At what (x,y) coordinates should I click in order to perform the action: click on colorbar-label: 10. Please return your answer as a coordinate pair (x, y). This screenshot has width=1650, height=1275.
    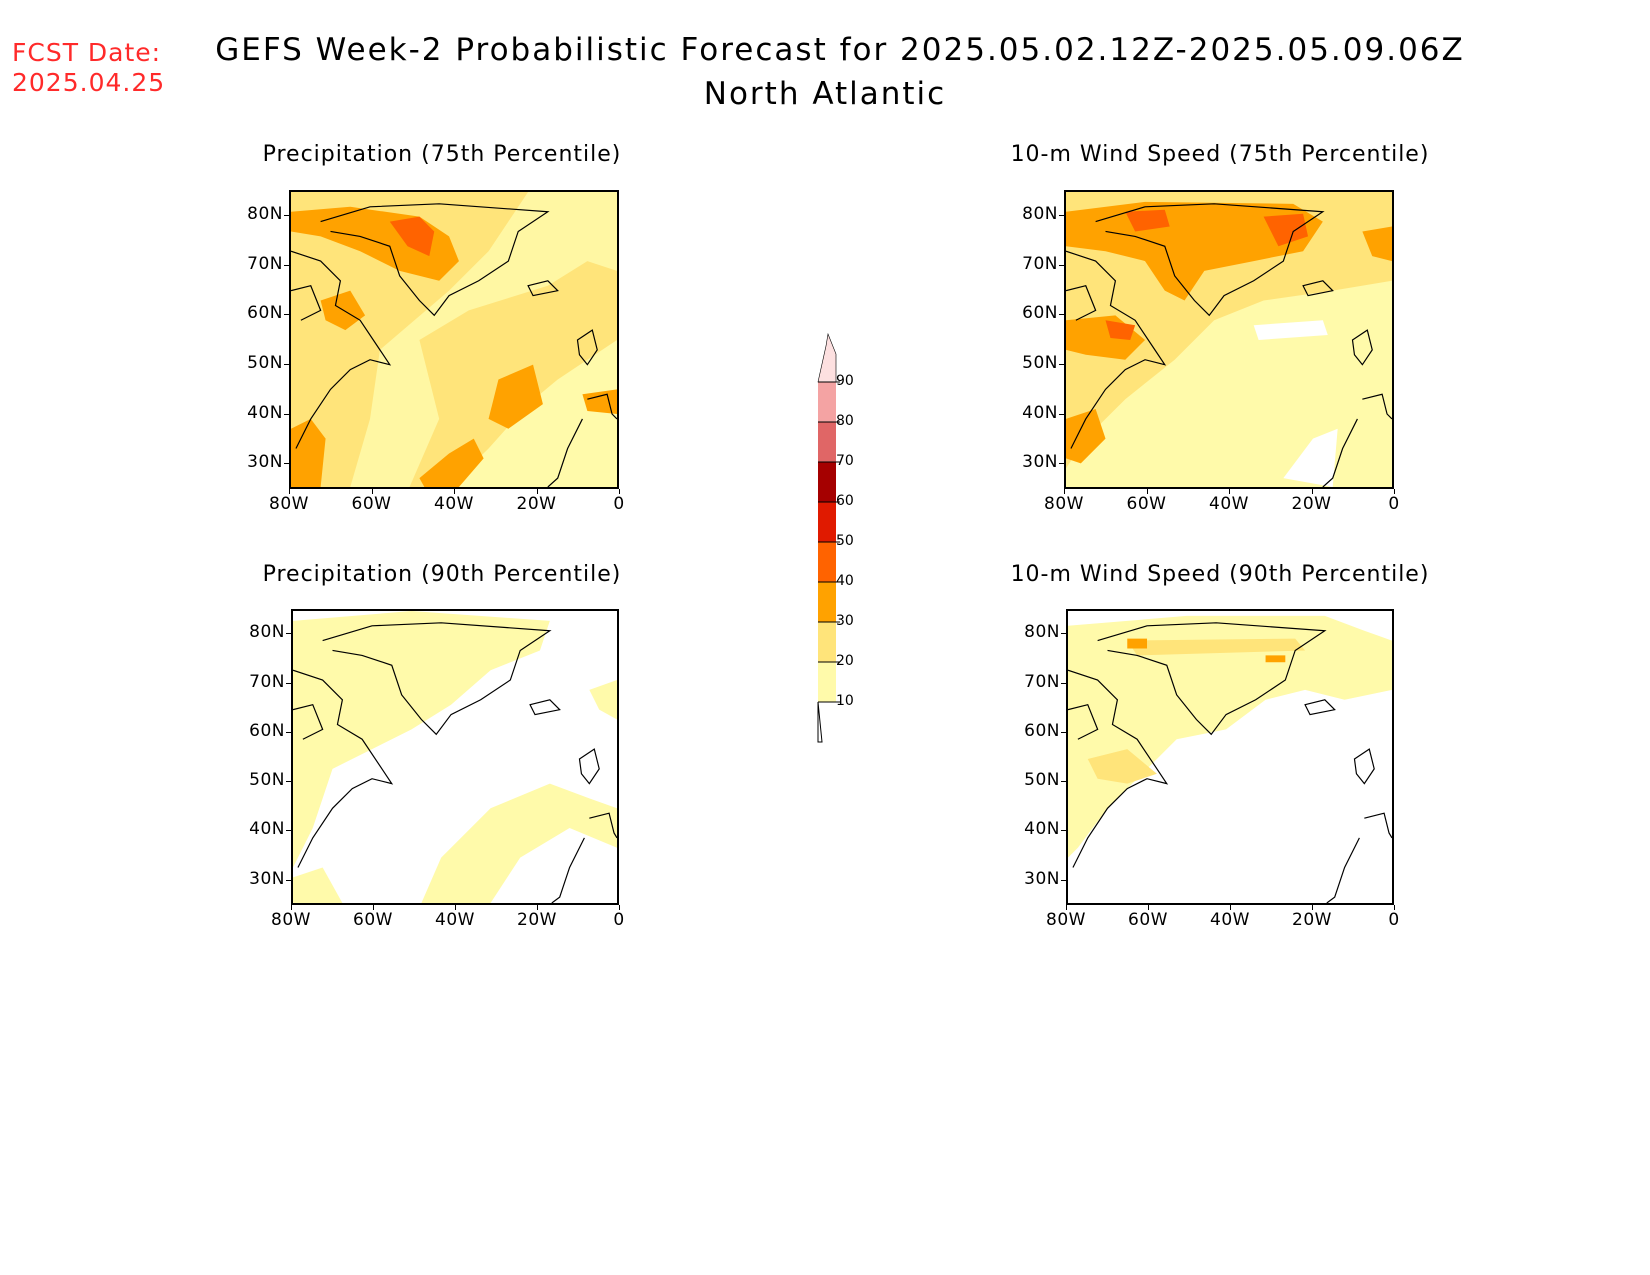
    Looking at the image, I should click on (845, 701).